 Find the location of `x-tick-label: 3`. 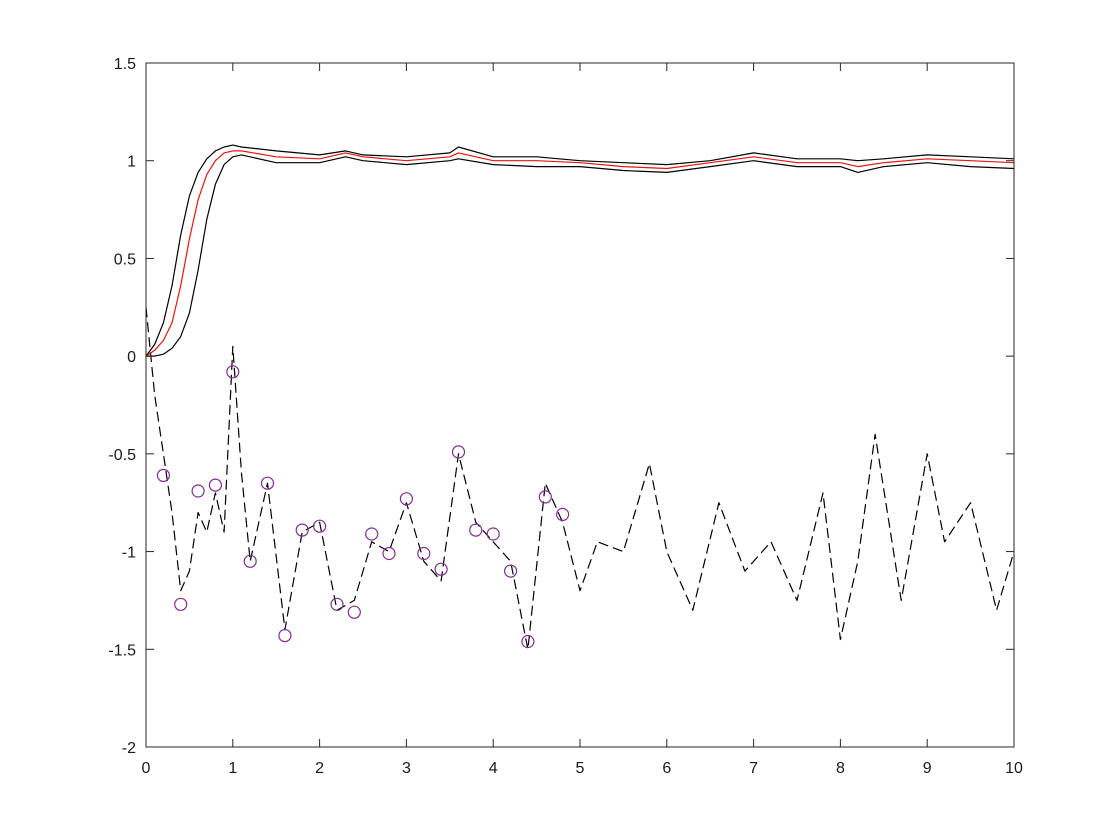

x-tick-label: 3 is located at coordinates (406, 768).